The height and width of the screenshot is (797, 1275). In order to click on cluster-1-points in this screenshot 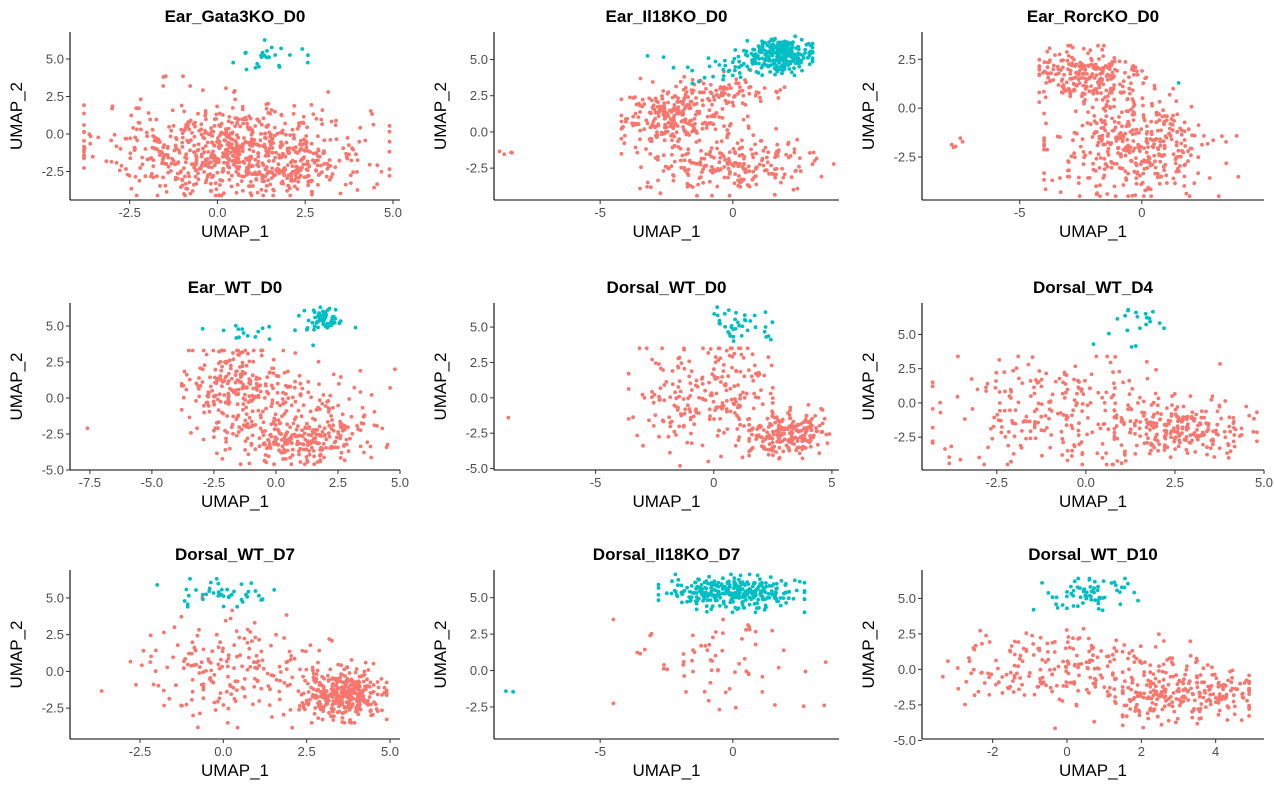, I will do `click(279, 326)`.